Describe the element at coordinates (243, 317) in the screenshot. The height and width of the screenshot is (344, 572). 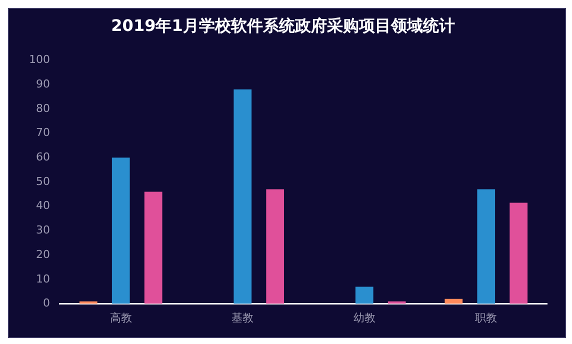
I see `x-tick-label: 基教` at that location.